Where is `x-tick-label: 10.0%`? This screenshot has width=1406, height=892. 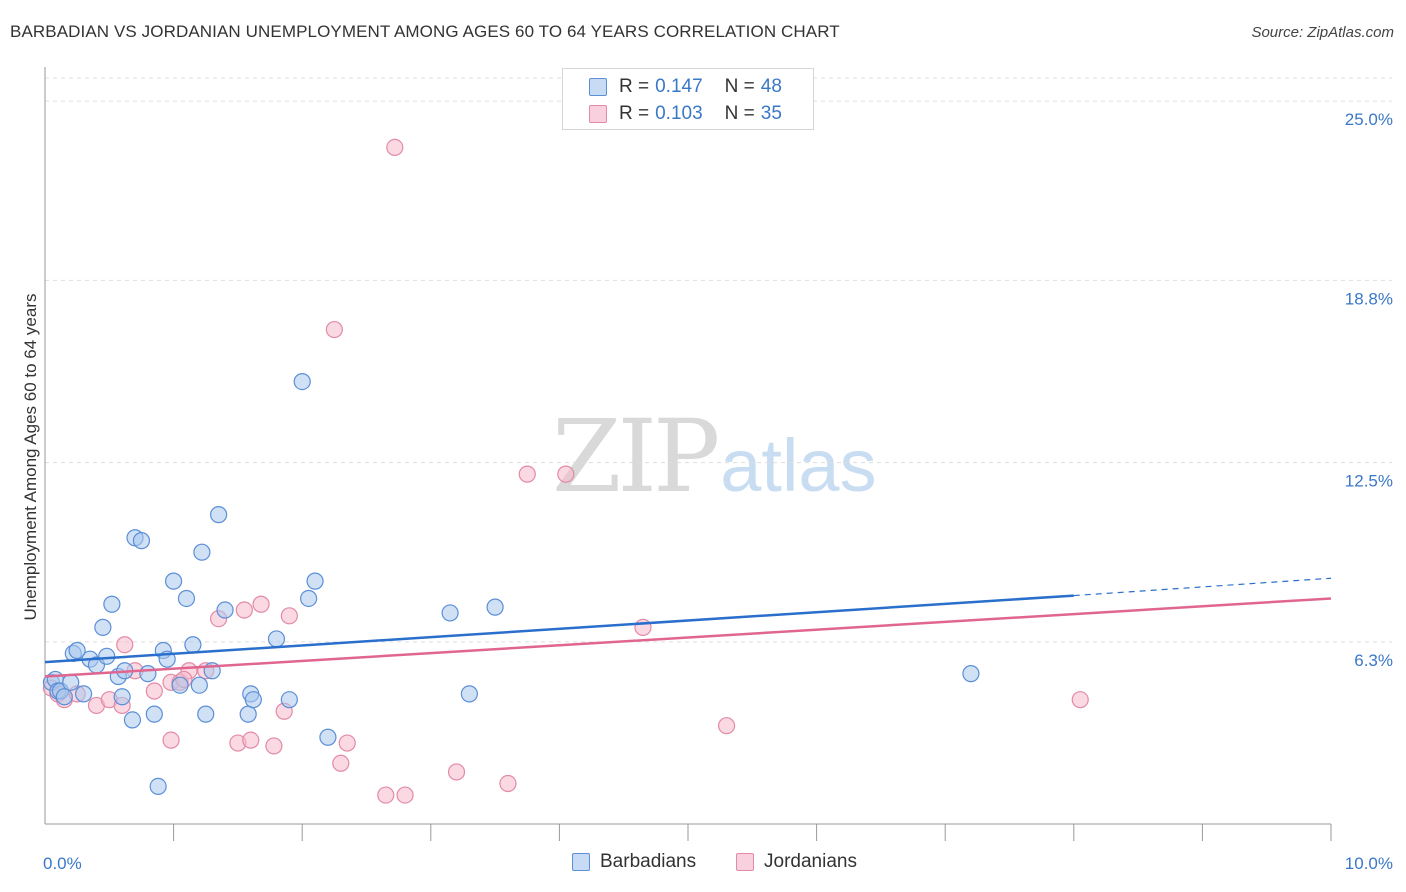
x-tick-label: 10.0% is located at coordinates (1369, 863).